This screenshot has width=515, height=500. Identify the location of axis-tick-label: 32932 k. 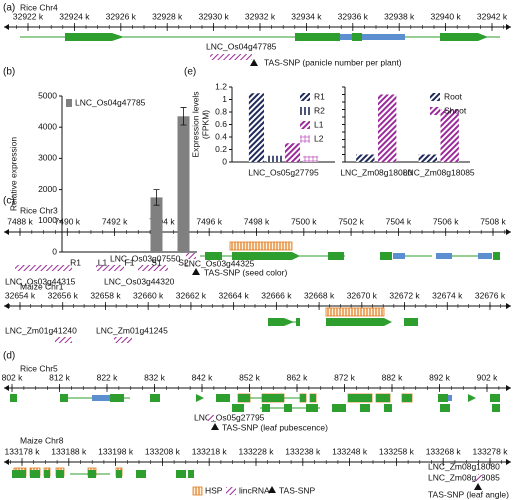
(260, 16).